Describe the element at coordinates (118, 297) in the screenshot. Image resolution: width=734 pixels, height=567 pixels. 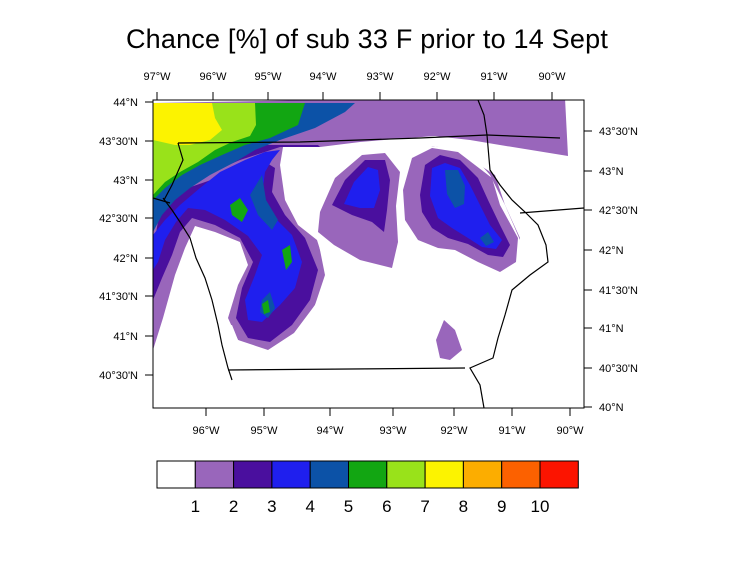
I see `left-tick-label: 41°30'N` at that location.